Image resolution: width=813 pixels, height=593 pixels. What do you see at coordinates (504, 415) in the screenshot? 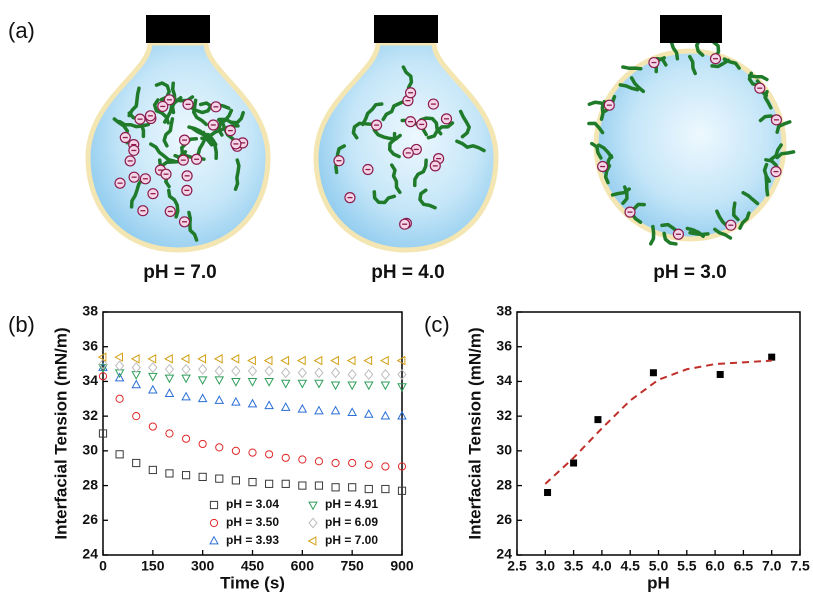
I see `y-tick-label: 32` at bounding box center [504, 415].